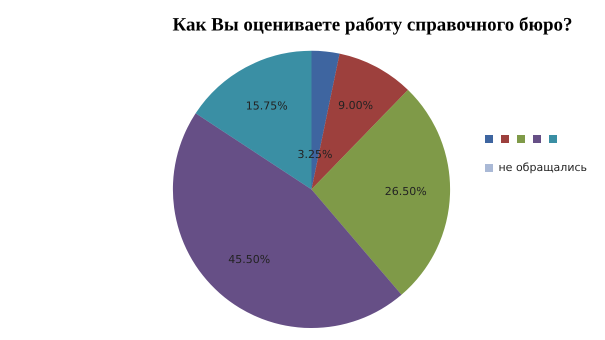 This screenshot has width=605, height=340. I want to click on data-label: 45.50%, so click(249, 259).